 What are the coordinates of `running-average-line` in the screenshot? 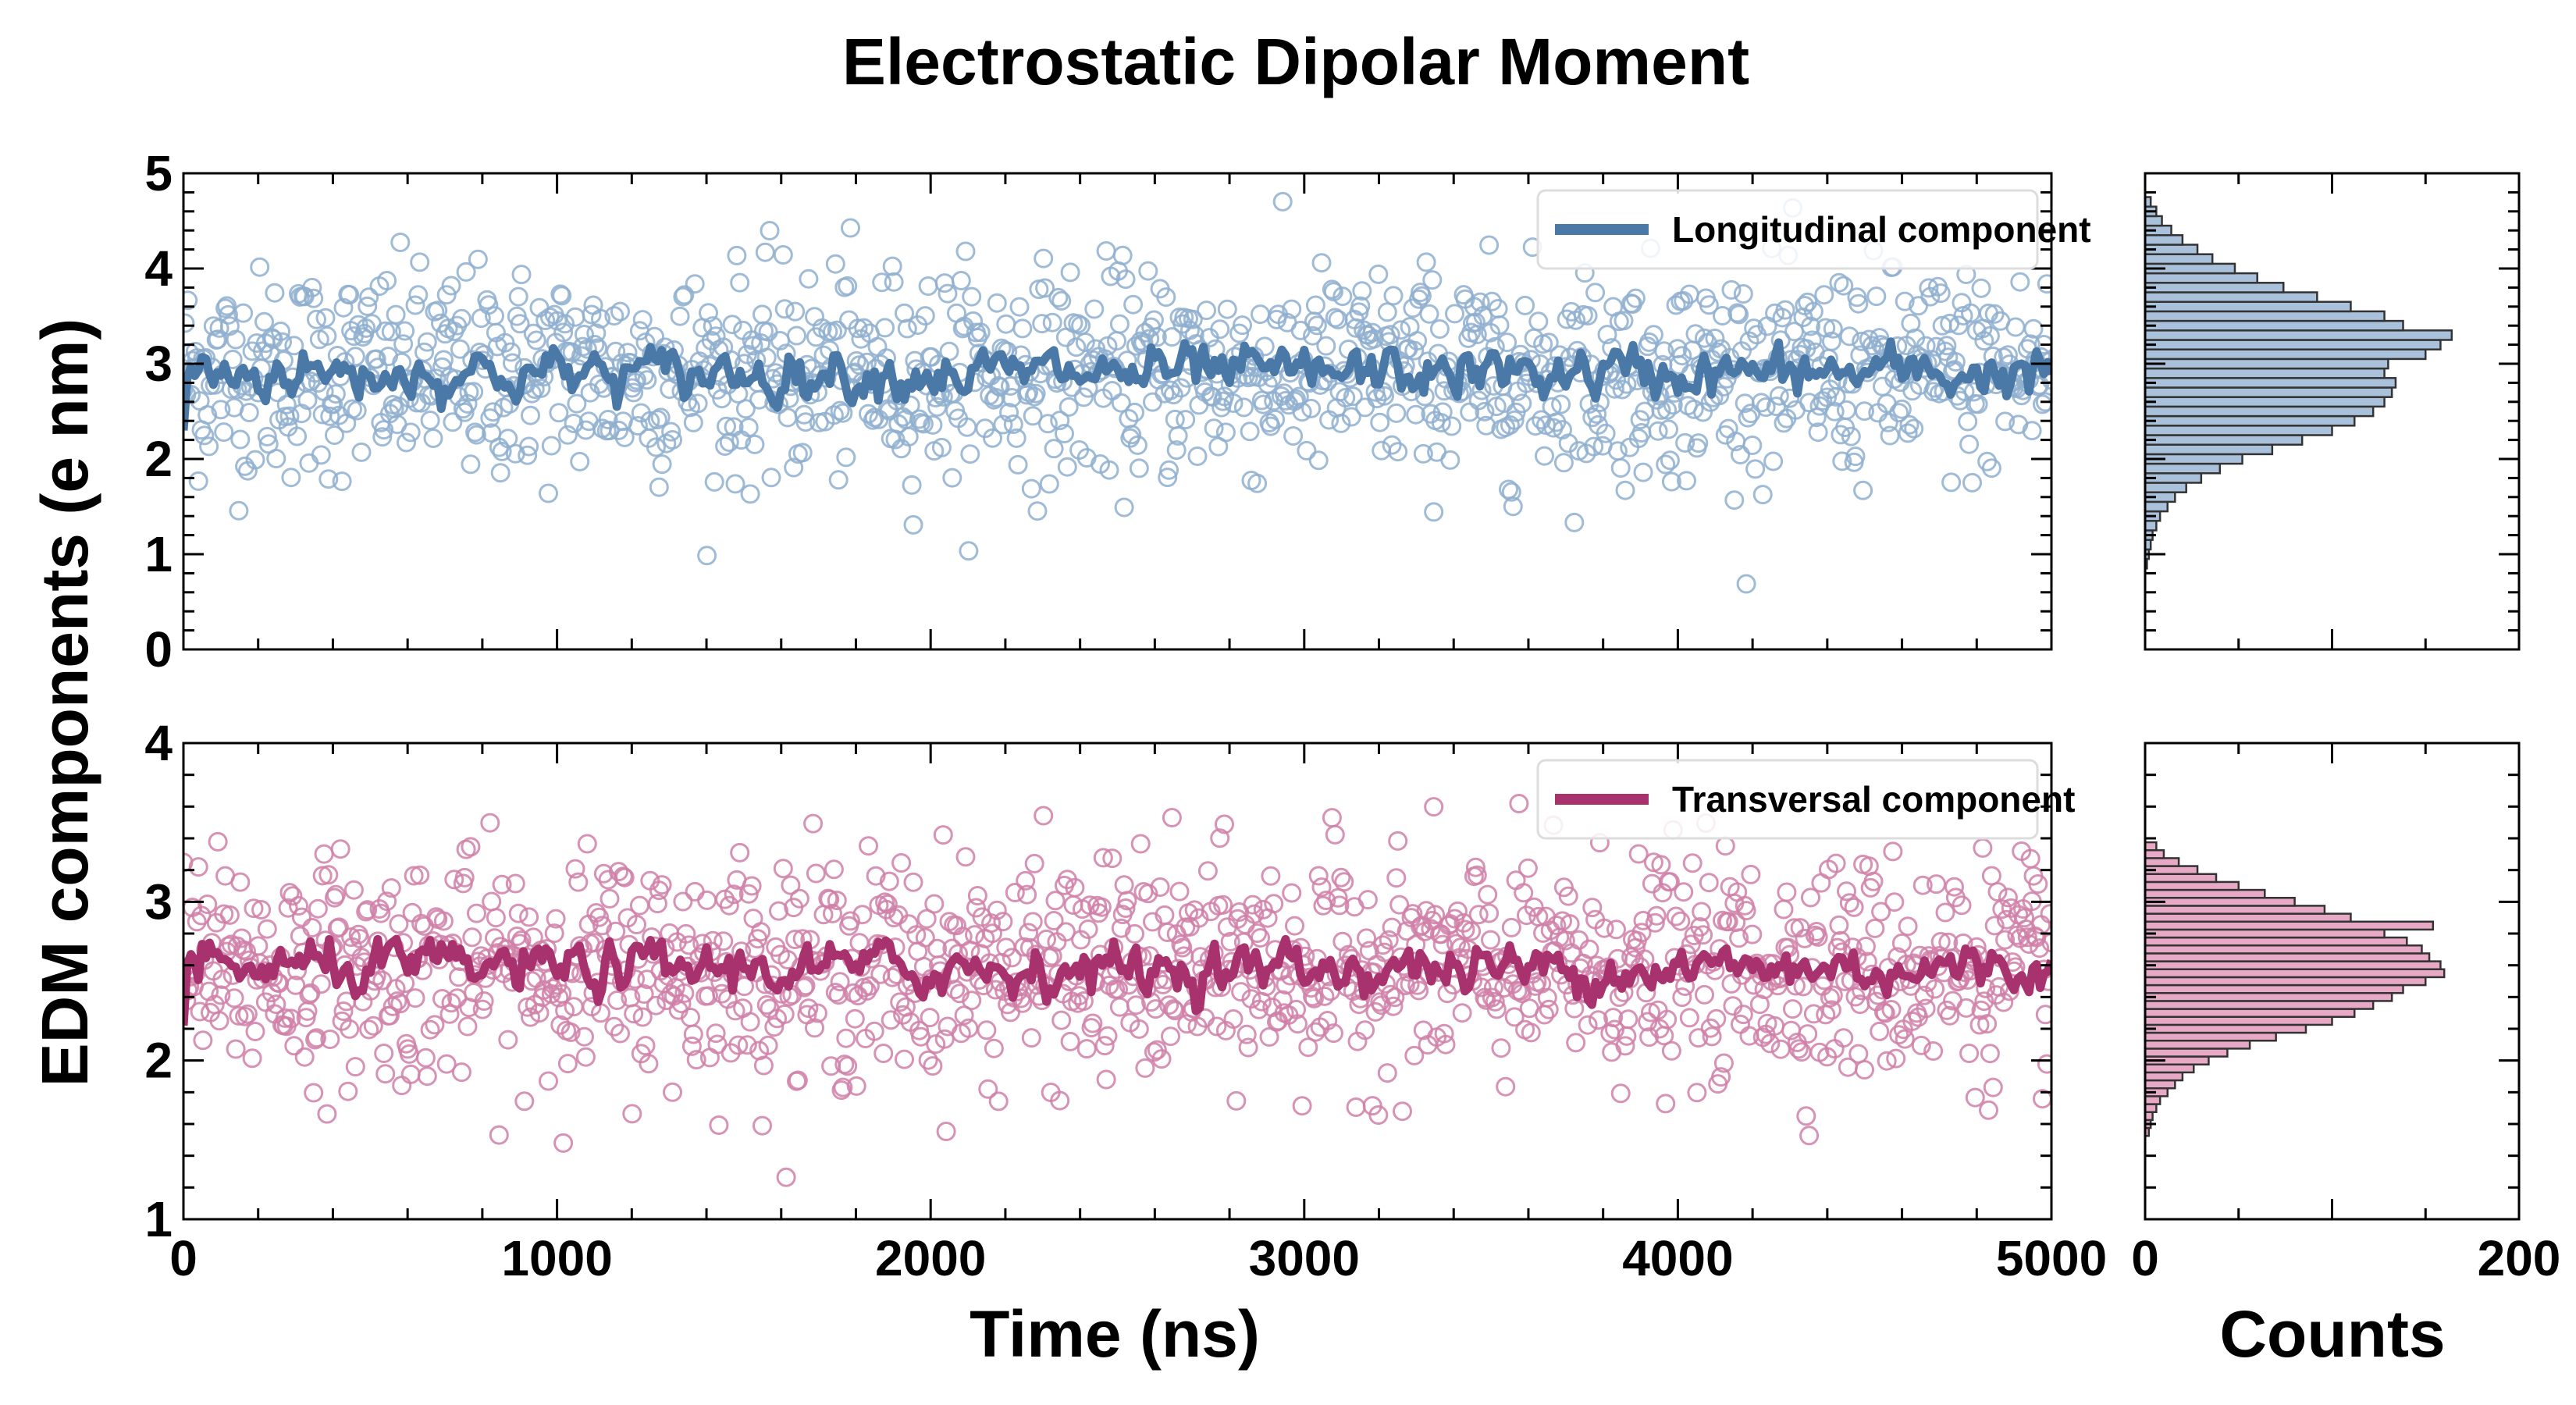 It's located at (1117, 980).